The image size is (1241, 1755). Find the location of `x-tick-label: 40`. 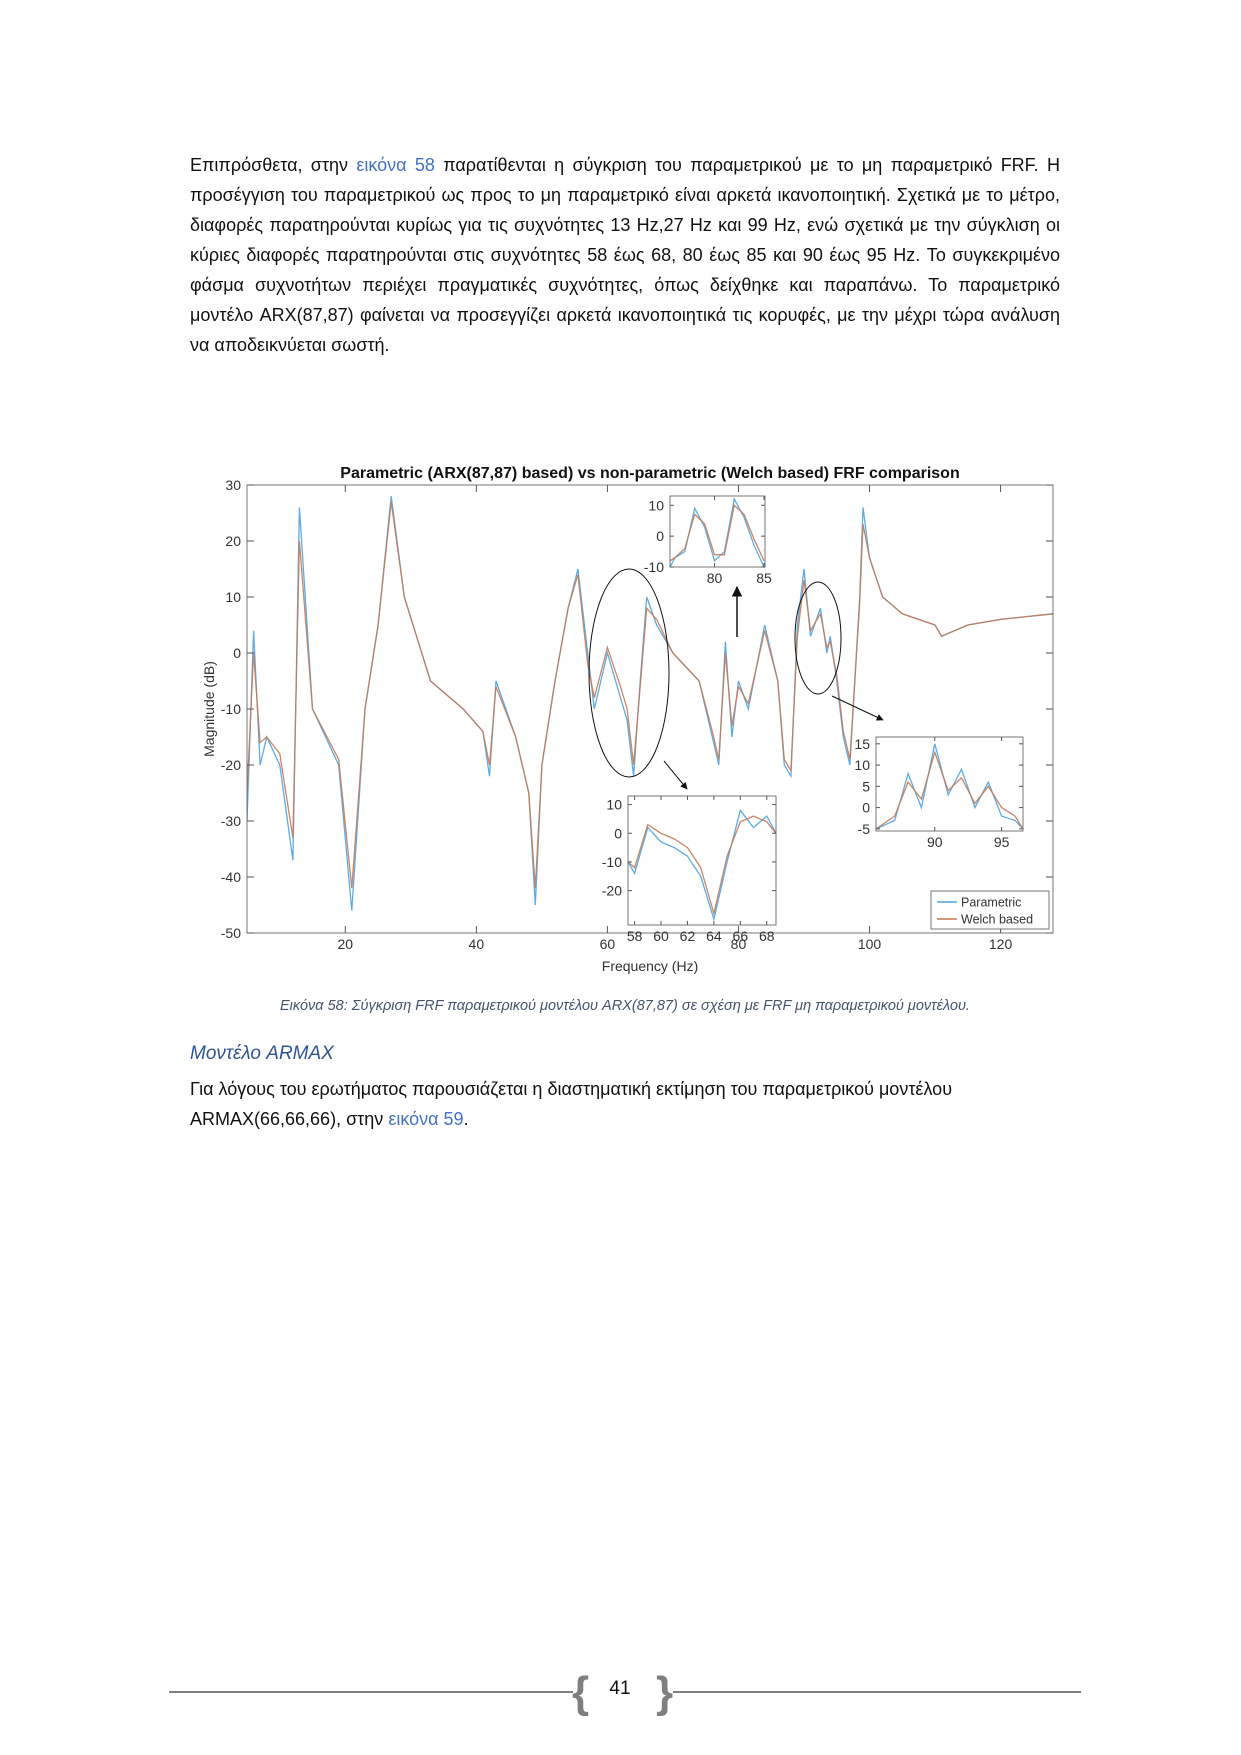

x-tick-label: 40 is located at coordinates (477, 944).